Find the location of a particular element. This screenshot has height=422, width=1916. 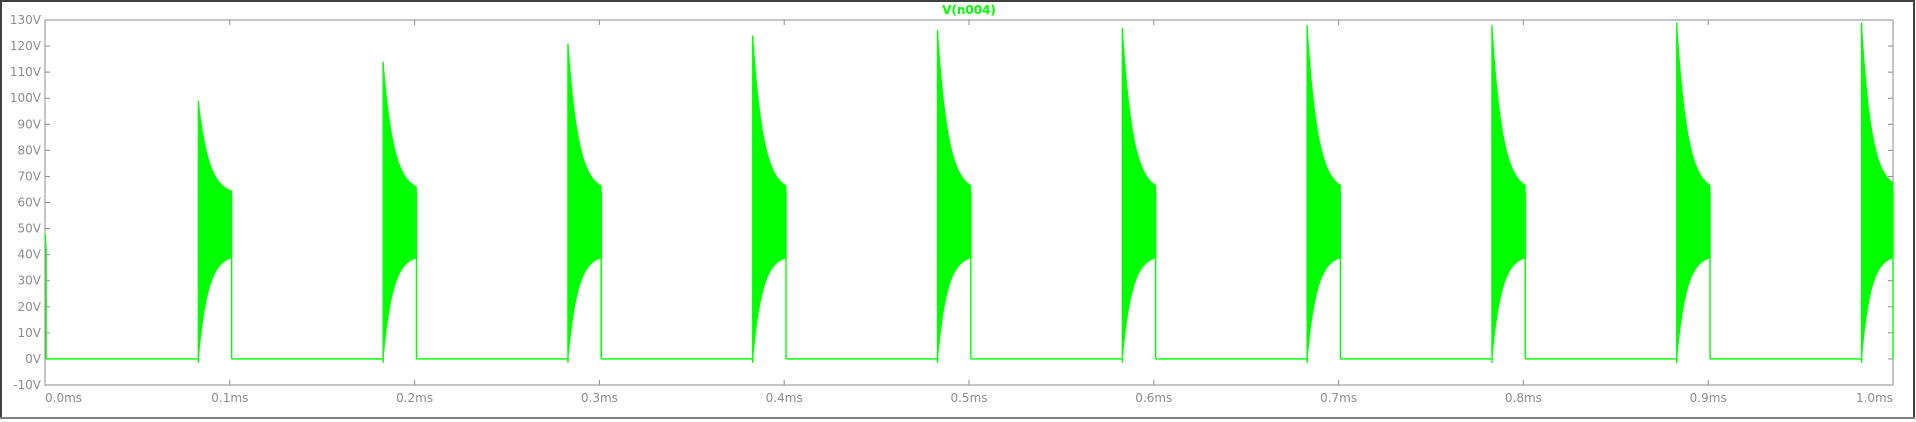

y-tick-label: 90V is located at coordinates (30, 124).